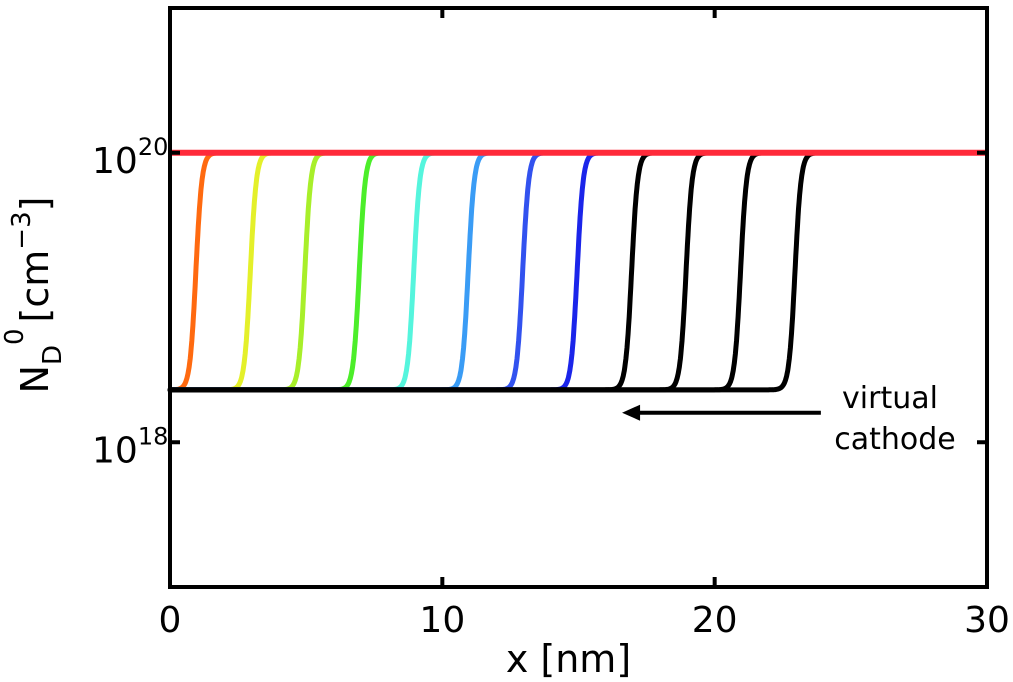 This screenshot has width=1013, height=682. What do you see at coordinates (170, 620) in the screenshot?
I see `x-tick-label: 0` at bounding box center [170, 620].